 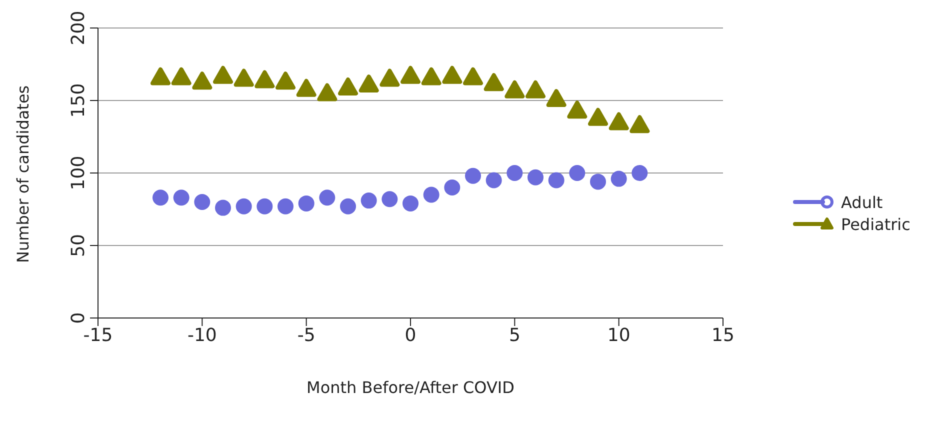 What do you see at coordinates (78, 173) in the screenshot?
I see `y-tick-label: 100` at bounding box center [78, 173].